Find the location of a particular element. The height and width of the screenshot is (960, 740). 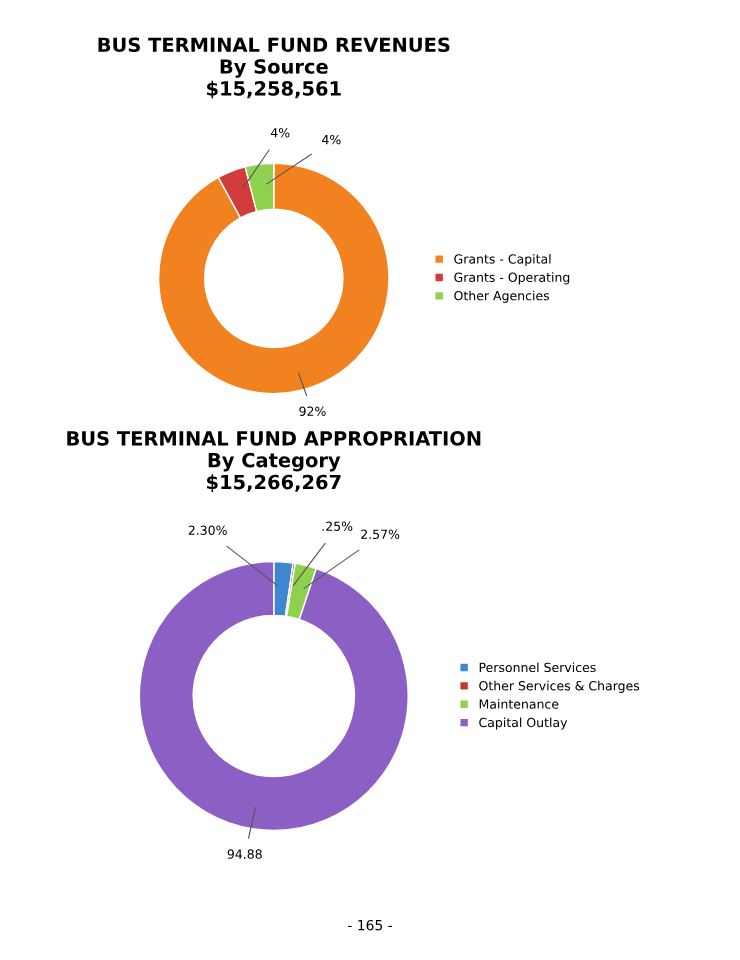

chart-title: BUS TERMINAL FUND REVENUES By Source $15,258,561 is located at coordinates (274, 68).